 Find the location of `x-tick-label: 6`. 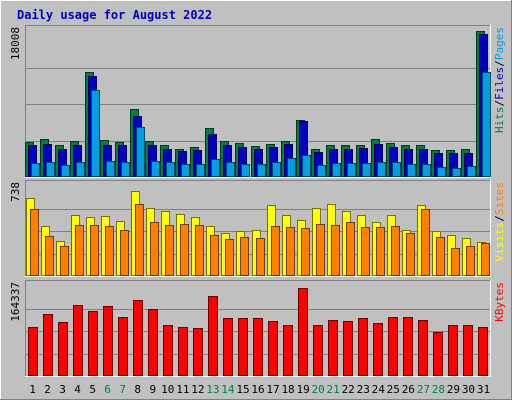

x-tick-label: 6 is located at coordinates (107, 389).